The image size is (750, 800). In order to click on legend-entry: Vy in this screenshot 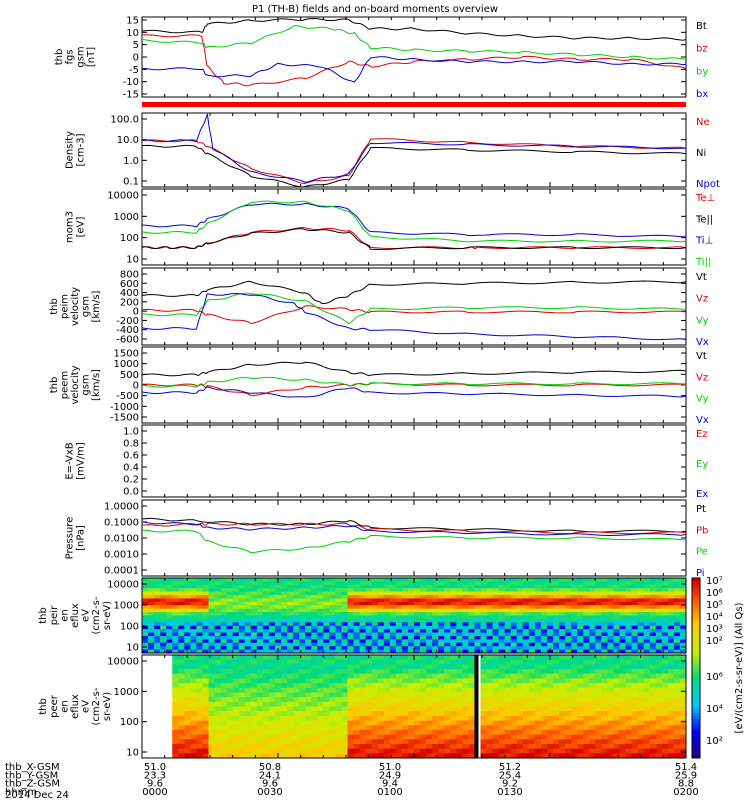, I will do `click(702, 320)`.